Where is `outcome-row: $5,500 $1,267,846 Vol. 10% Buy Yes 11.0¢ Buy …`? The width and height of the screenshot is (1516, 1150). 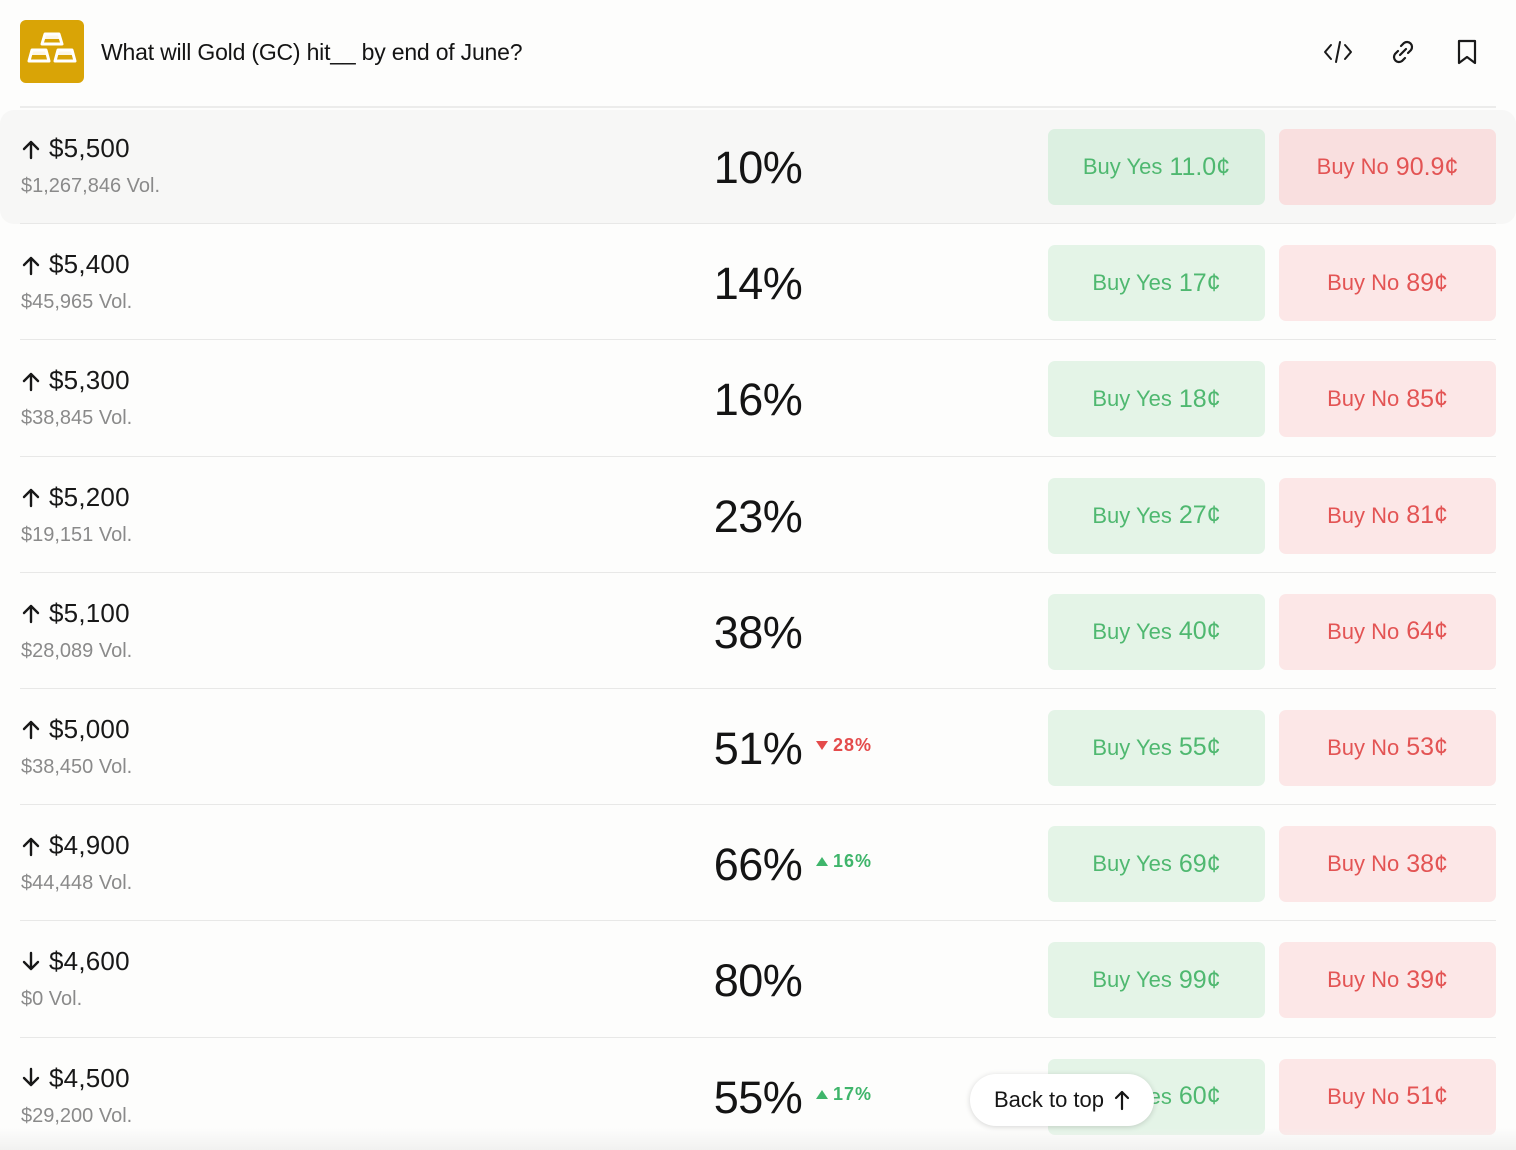 outcome-row: $5,500 $1,267,846 Vol. 10% Buy Yes 11.0¢ Buy … is located at coordinates (758, 166).